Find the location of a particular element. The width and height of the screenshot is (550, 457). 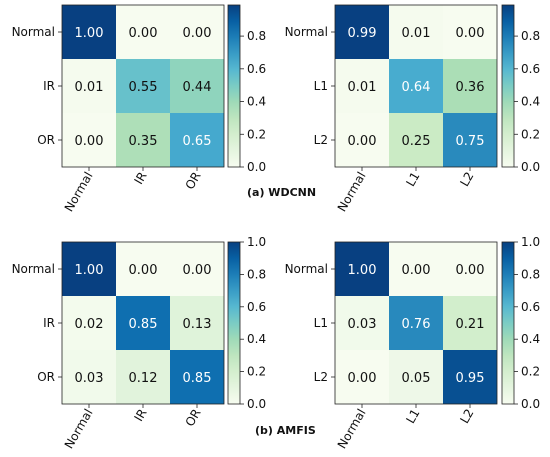

cell-value-label: 0.75 is located at coordinates (470, 141).